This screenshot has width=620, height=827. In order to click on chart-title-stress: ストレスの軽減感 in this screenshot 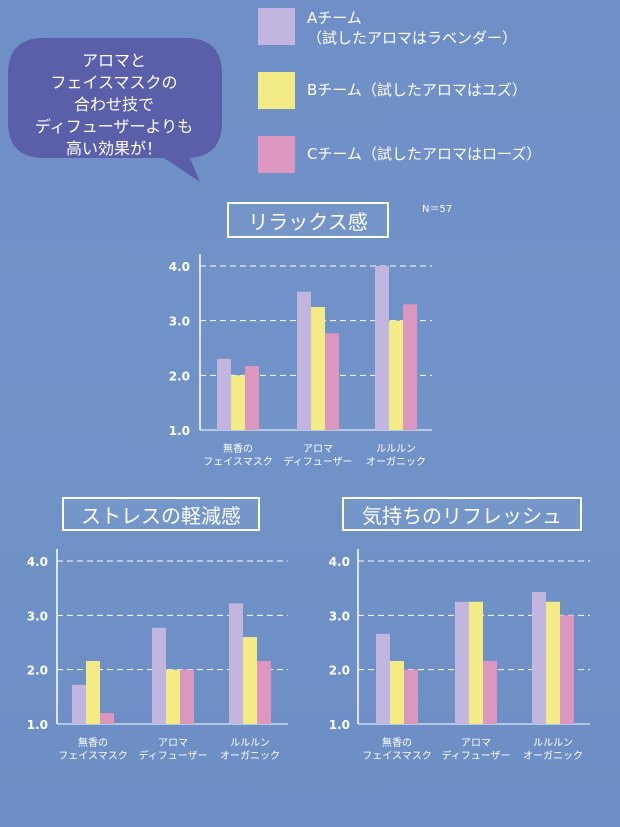, I will do `click(161, 514)`.